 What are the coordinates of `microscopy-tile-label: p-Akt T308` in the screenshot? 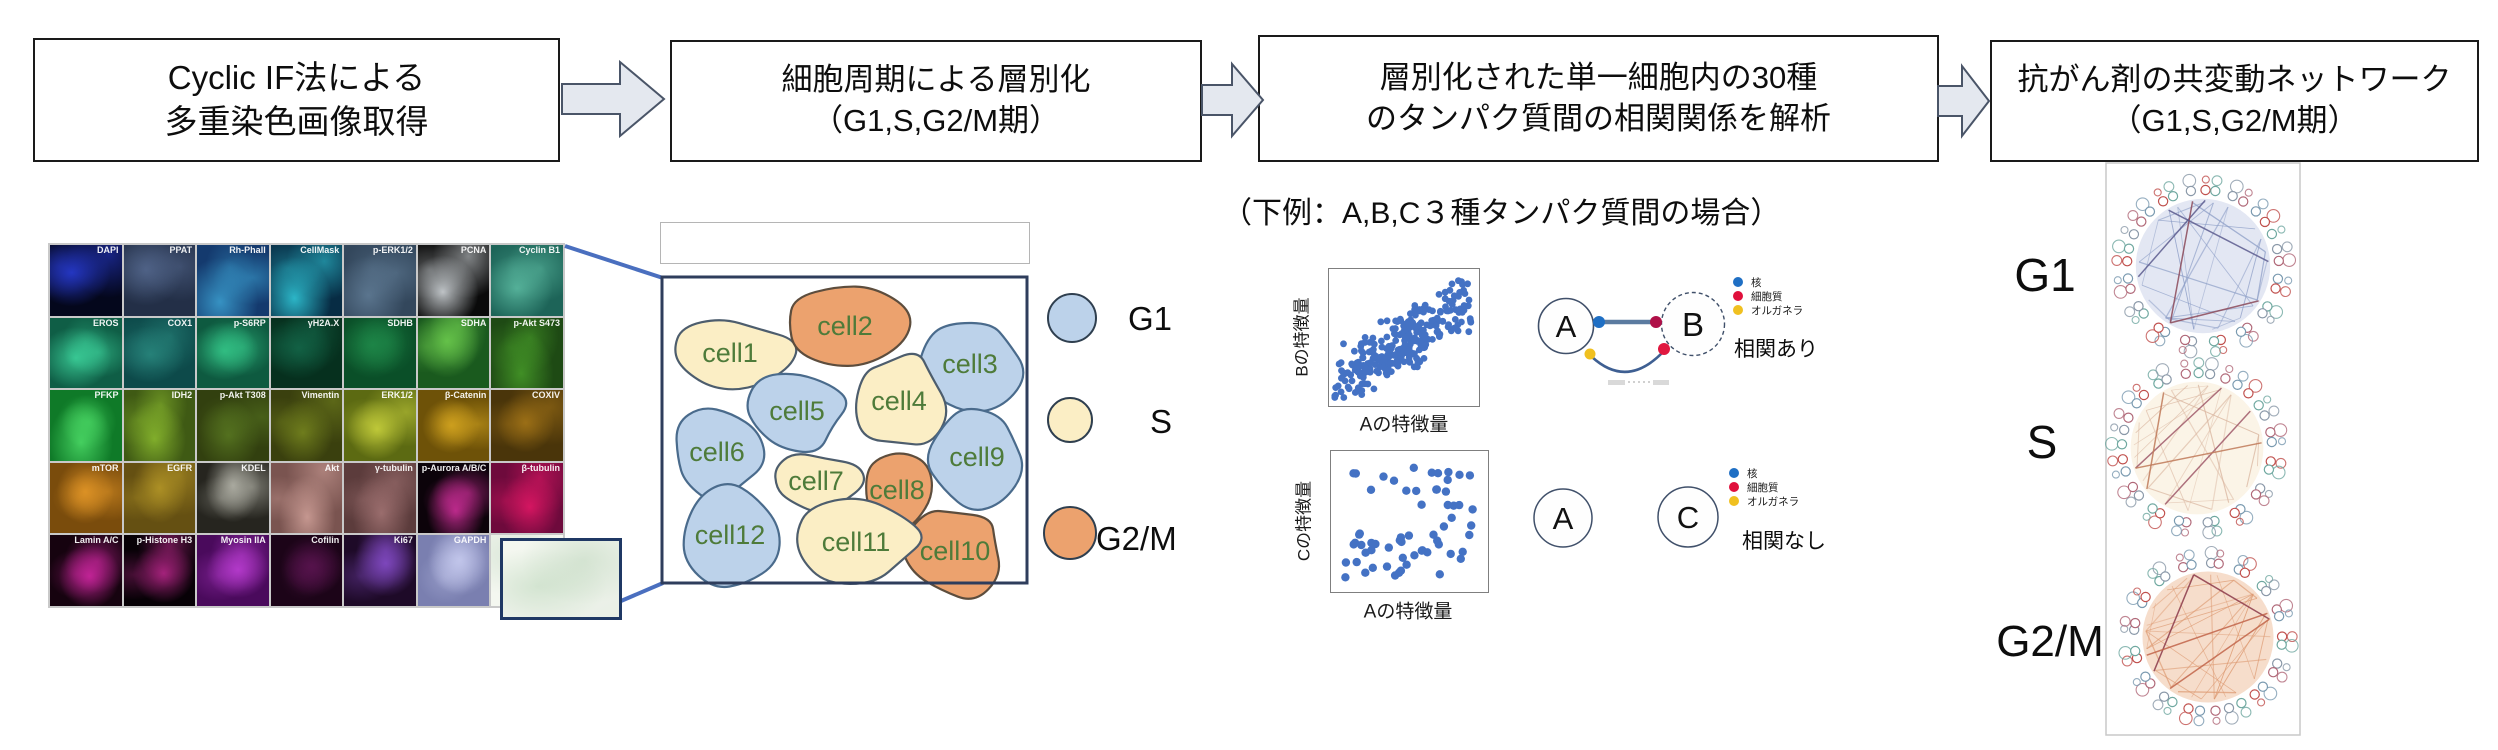 It's located at (242, 395).